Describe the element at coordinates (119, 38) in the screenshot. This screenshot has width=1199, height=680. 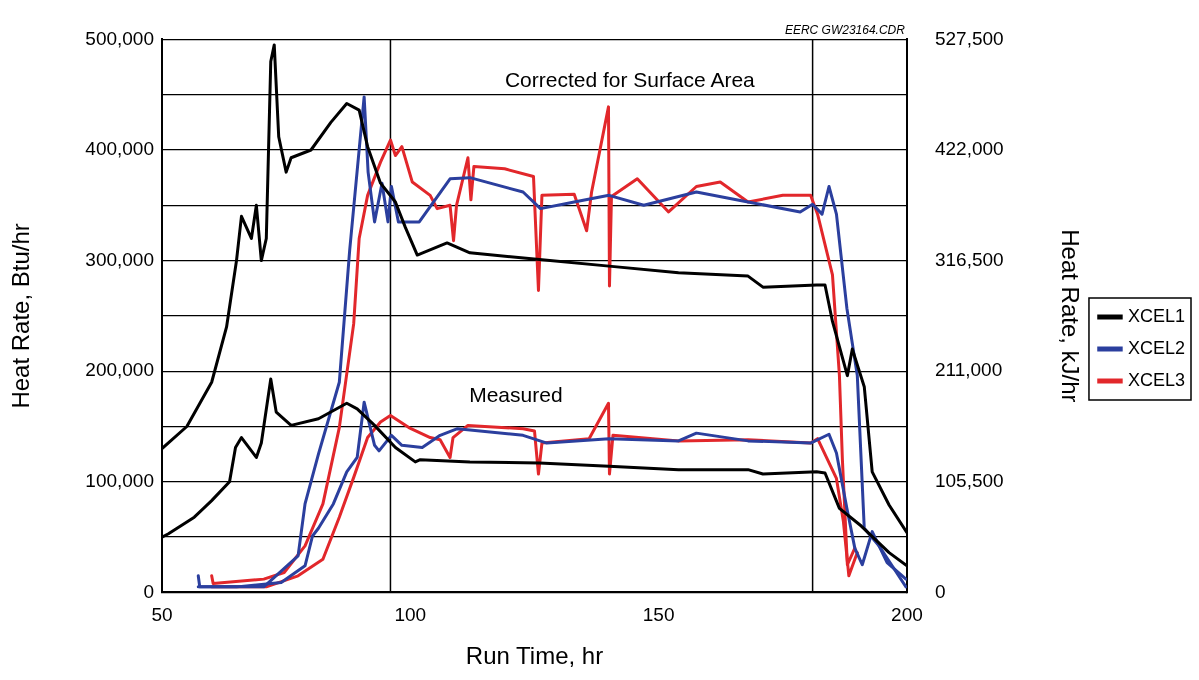
I see `y-tick-label: 500,000` at that location.